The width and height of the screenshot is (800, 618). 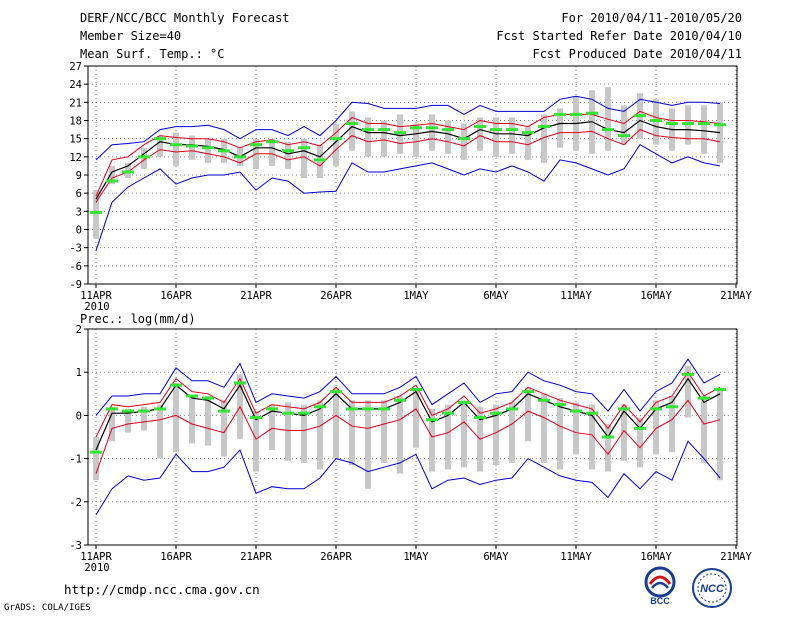 I want to click on source-url: http://cmdp.ncc.cma.gov.cn, so click(x=162, y=589).